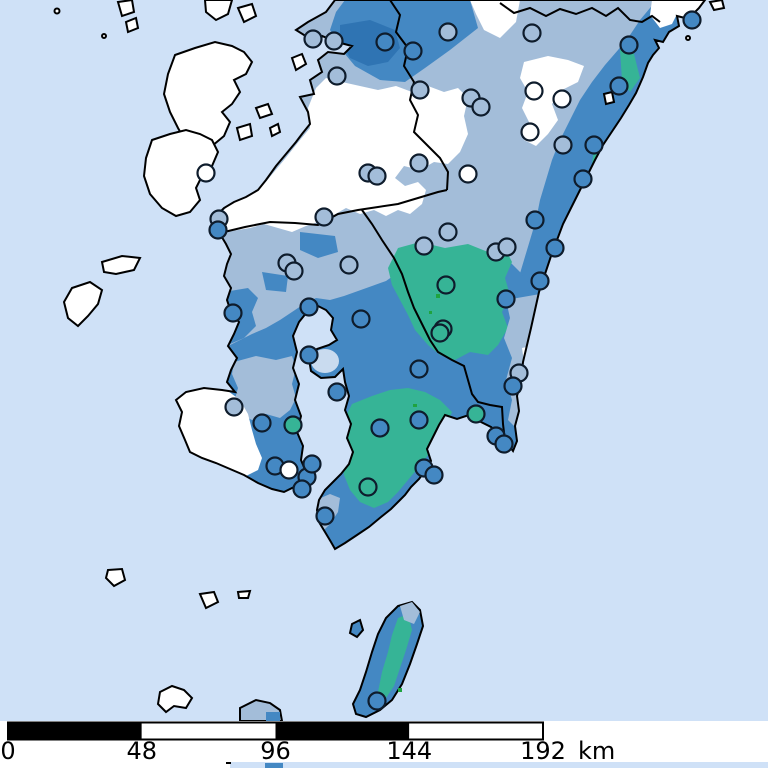 Image resolution: width=768 pixels, height=768 pixels. Describe the element at coordinates (395, 656) in the screenshot. I see `patch-high-tanegashima` at that location.